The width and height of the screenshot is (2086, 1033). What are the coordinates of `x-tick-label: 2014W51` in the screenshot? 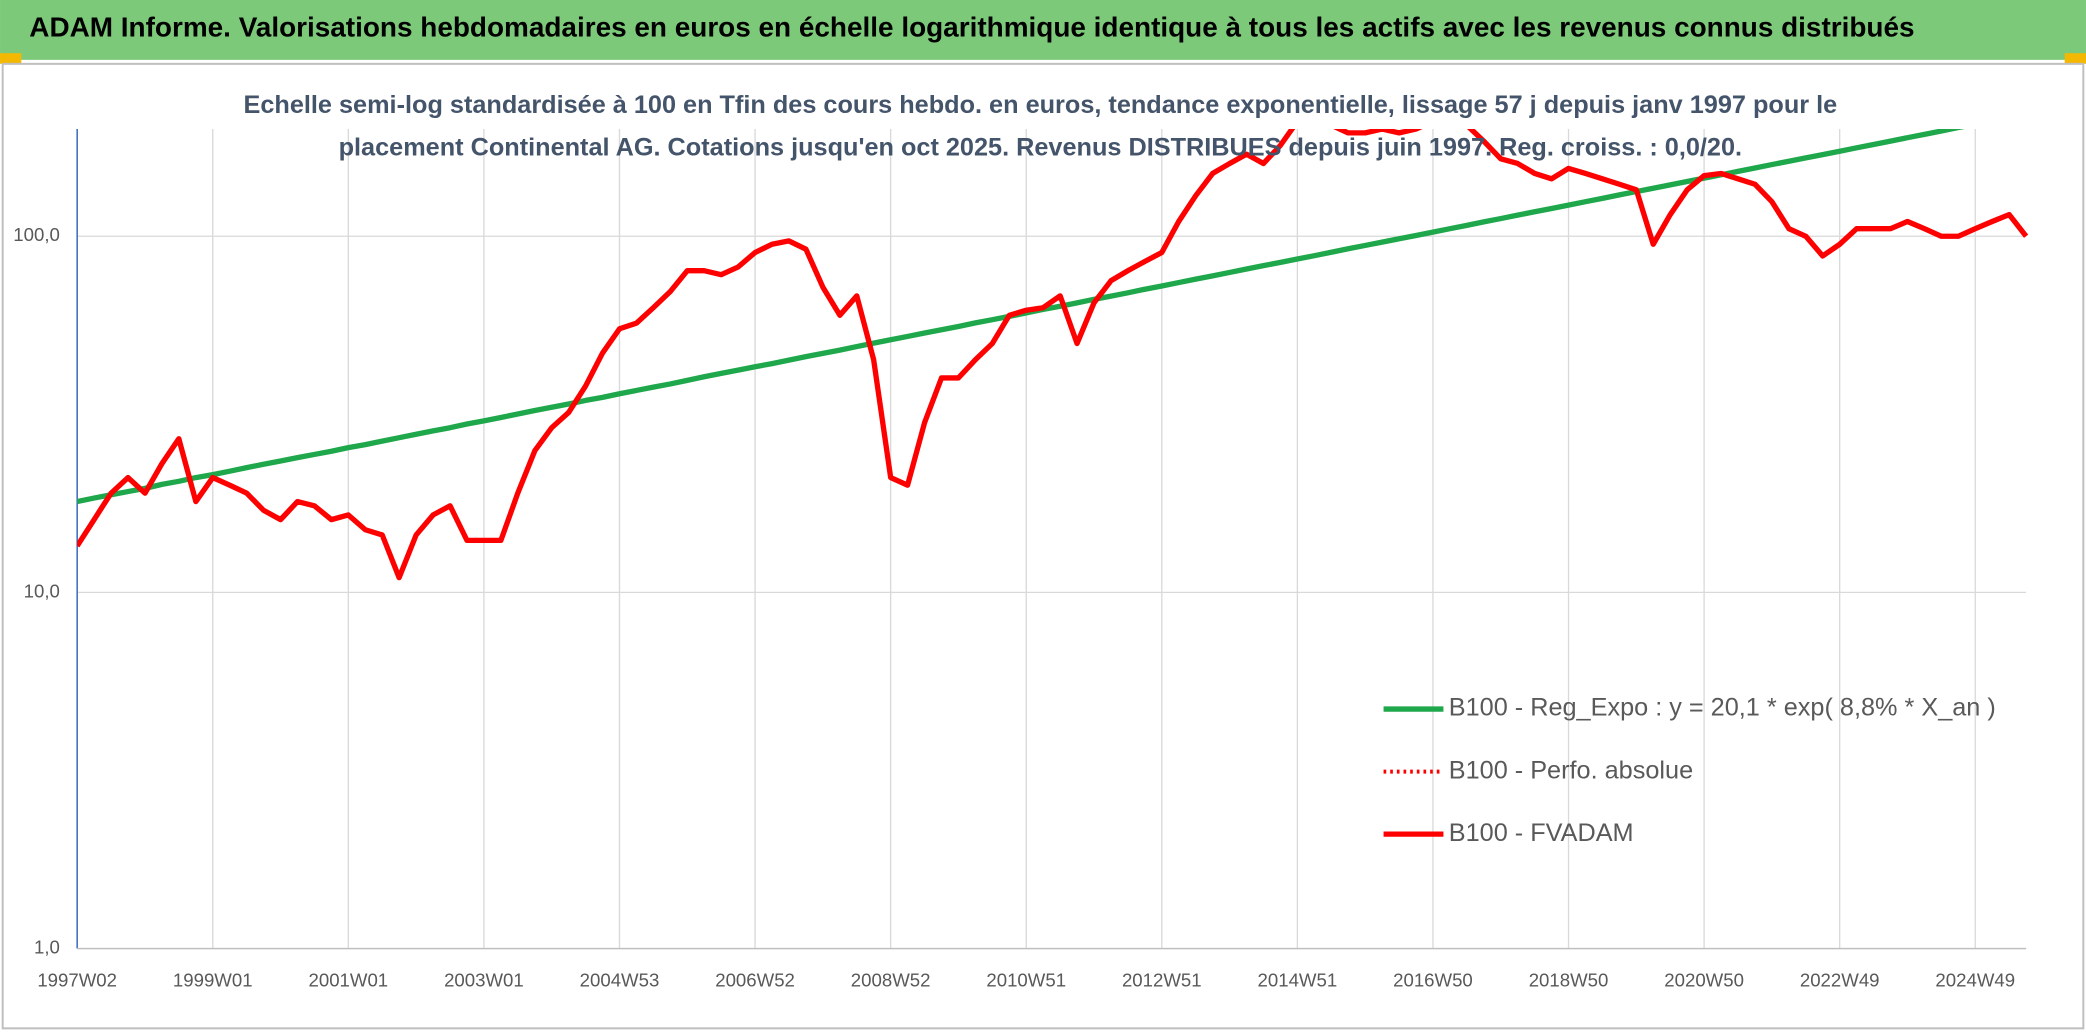 It's located at (1298, 980).